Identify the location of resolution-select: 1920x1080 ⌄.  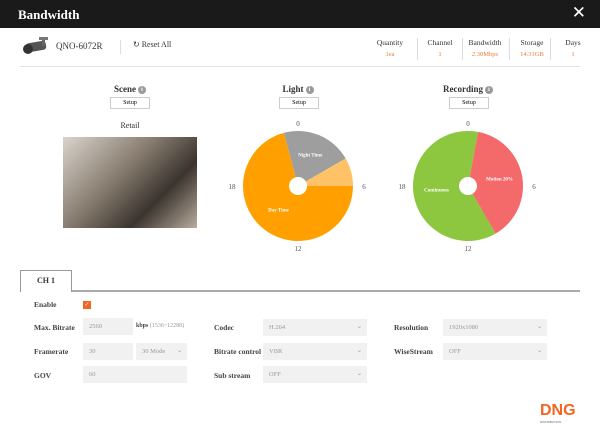
(495, 327).